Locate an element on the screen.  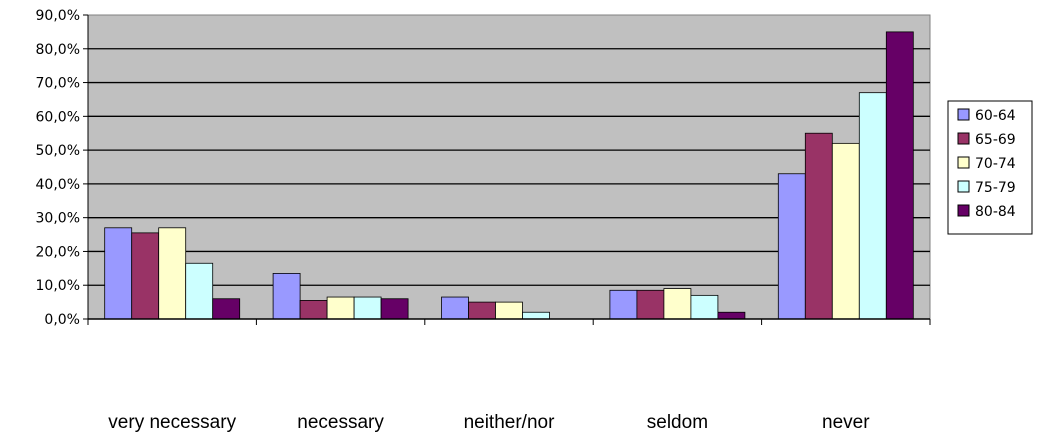
y-tick-label: 0,0% is located at coordinates (62, 320).